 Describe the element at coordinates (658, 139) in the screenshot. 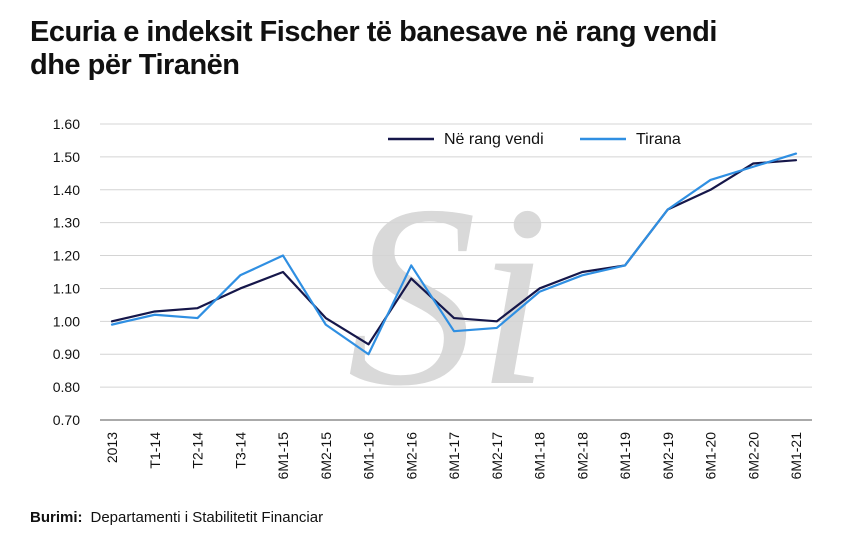

I see `legend-label: Tirana` at that location.